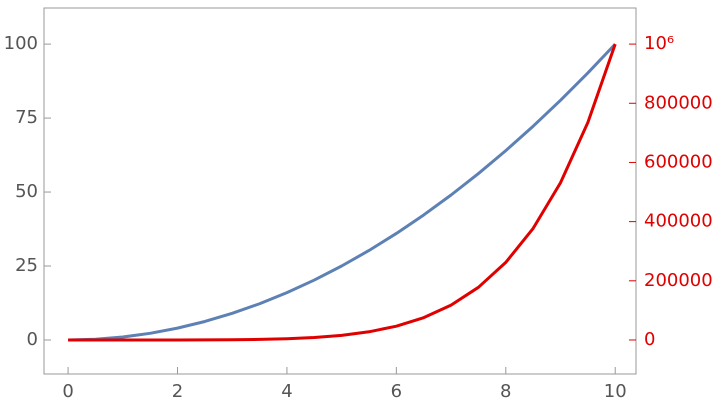 This screenshot has height=406, width=720. I want to click on y2-tick-label: 0, so click(649, 339).